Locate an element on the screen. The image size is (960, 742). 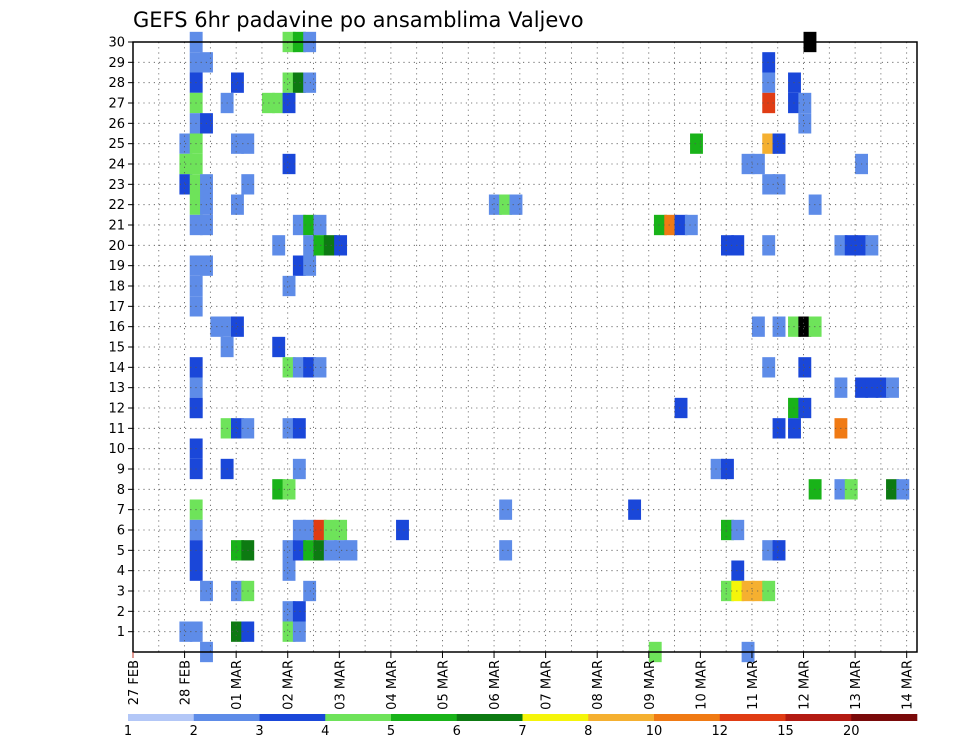
y-tick-label: 29 is located at coordinates (116, 63).